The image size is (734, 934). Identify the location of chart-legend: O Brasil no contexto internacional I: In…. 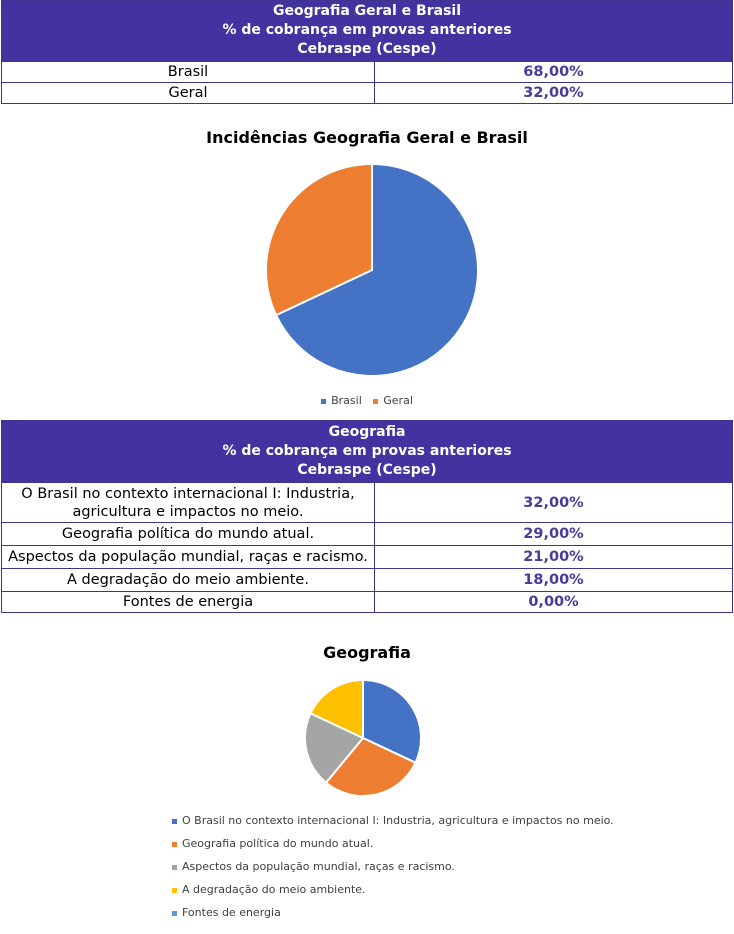
(393, 871).